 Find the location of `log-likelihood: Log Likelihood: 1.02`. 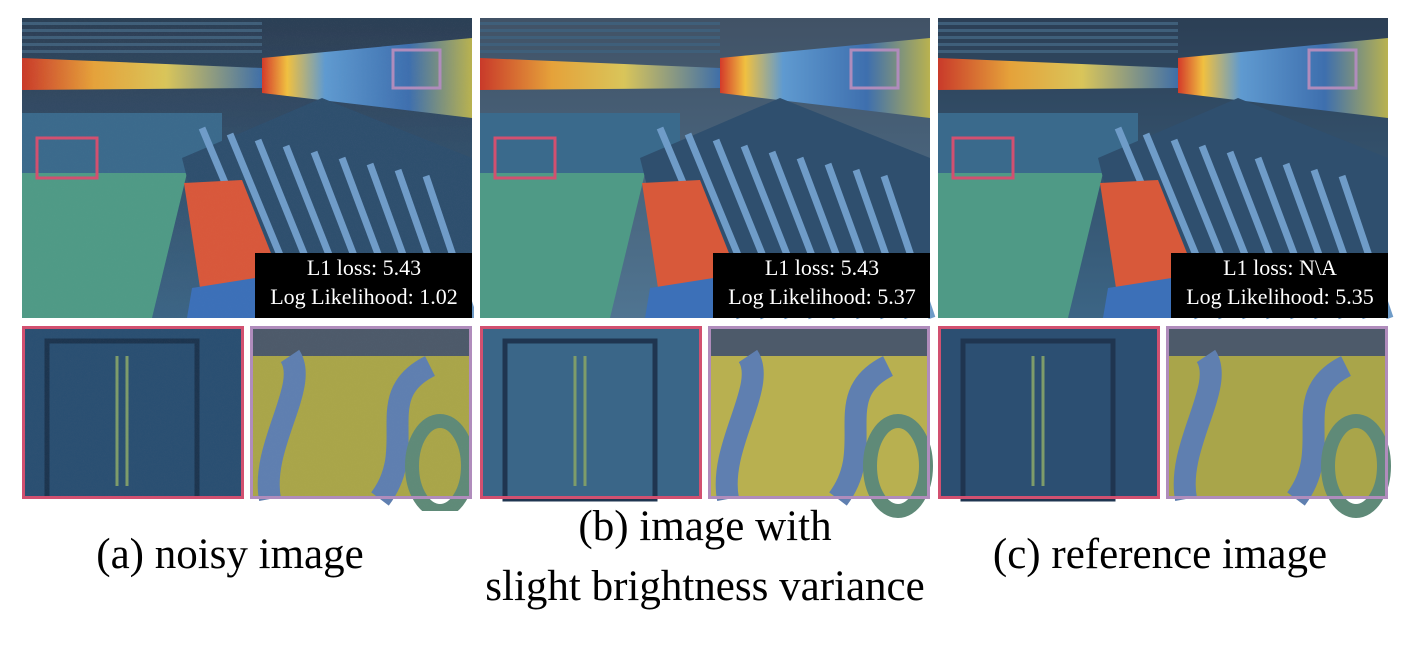

log-likelihood: Log Likelihood: 1.02 is located at coordinates (364, 296).